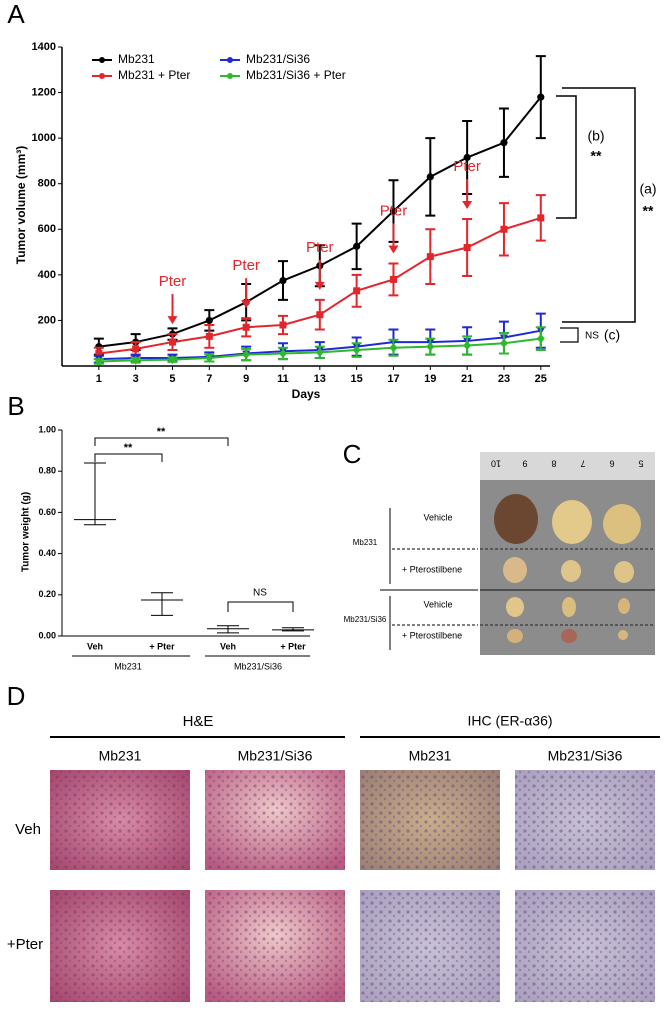 The height and width of the screenshot is (1013, 664). I want to click on ruler-label: 6, so click(611, 464).